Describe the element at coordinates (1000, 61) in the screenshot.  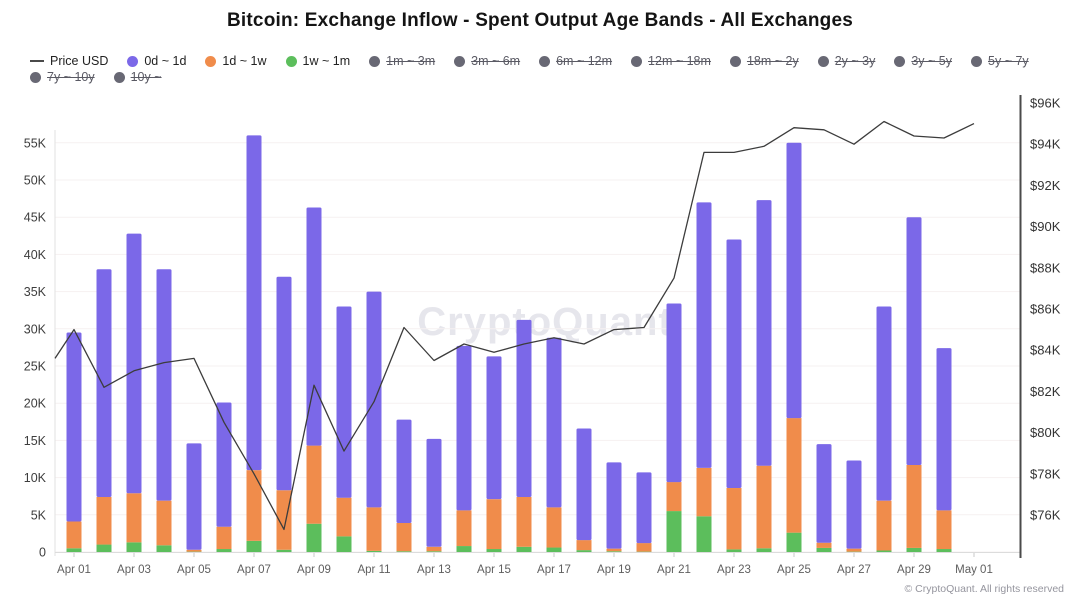
I see `legend-item-5y-7y: 5y ~ 7y` at that location.